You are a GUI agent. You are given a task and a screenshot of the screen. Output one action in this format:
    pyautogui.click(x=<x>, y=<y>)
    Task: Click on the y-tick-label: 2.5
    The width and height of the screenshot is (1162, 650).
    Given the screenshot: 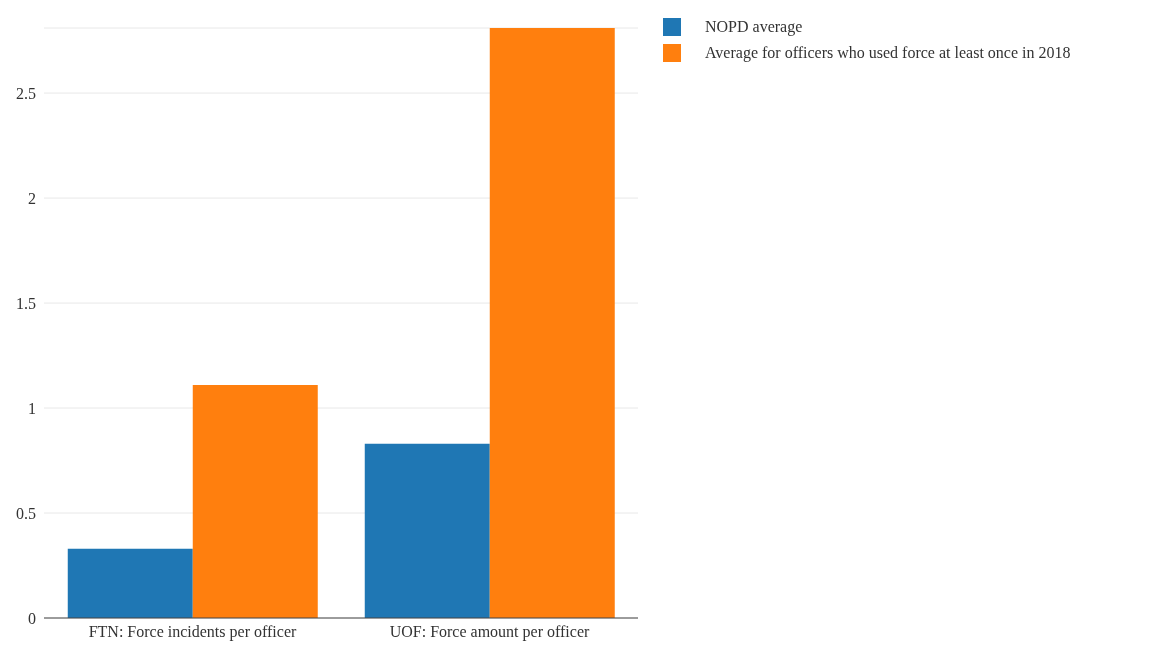 What is the action you would take?
    pyautogui.click(x=26, y=93)
    